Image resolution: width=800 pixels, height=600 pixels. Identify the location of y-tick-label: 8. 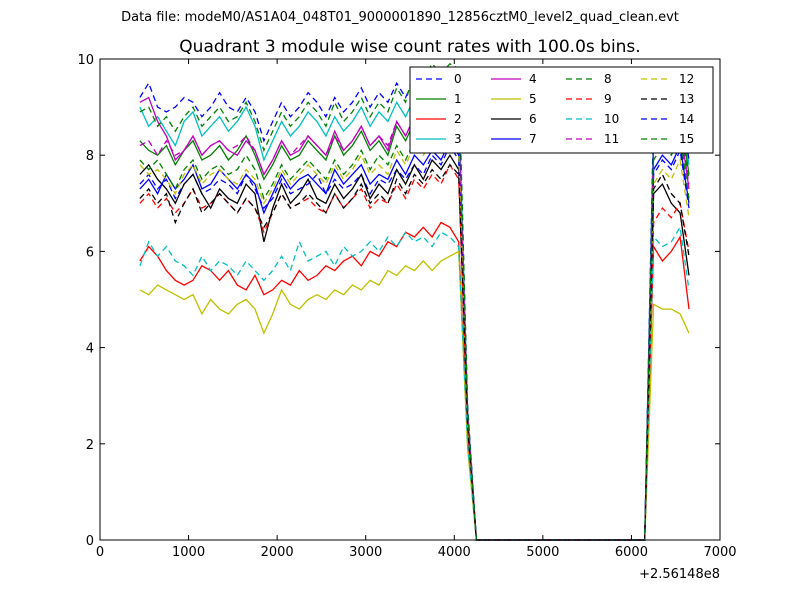
(90, 156).